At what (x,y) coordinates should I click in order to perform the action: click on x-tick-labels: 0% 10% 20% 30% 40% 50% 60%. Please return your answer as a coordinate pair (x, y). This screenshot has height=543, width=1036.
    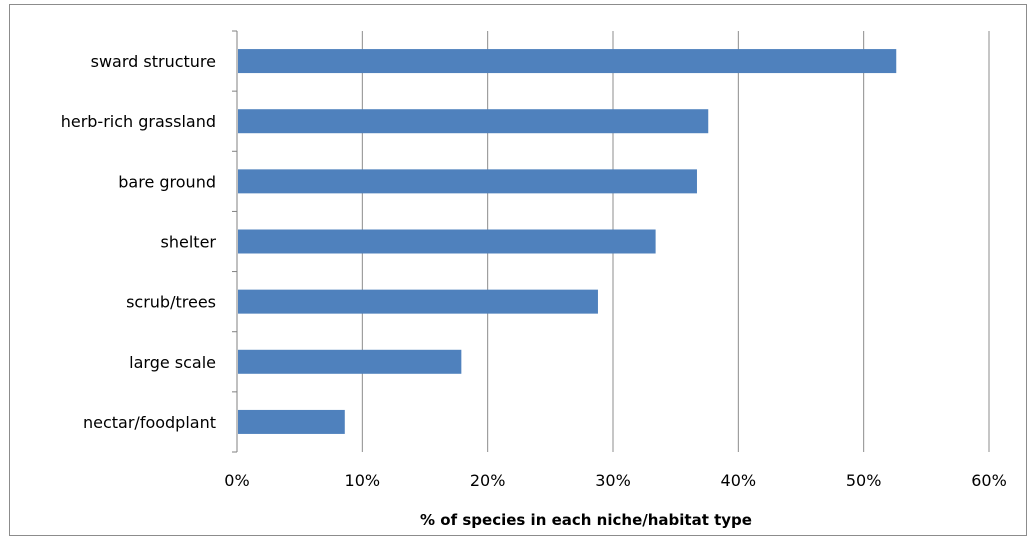
    Looking at the image, I should click on (615, 480).